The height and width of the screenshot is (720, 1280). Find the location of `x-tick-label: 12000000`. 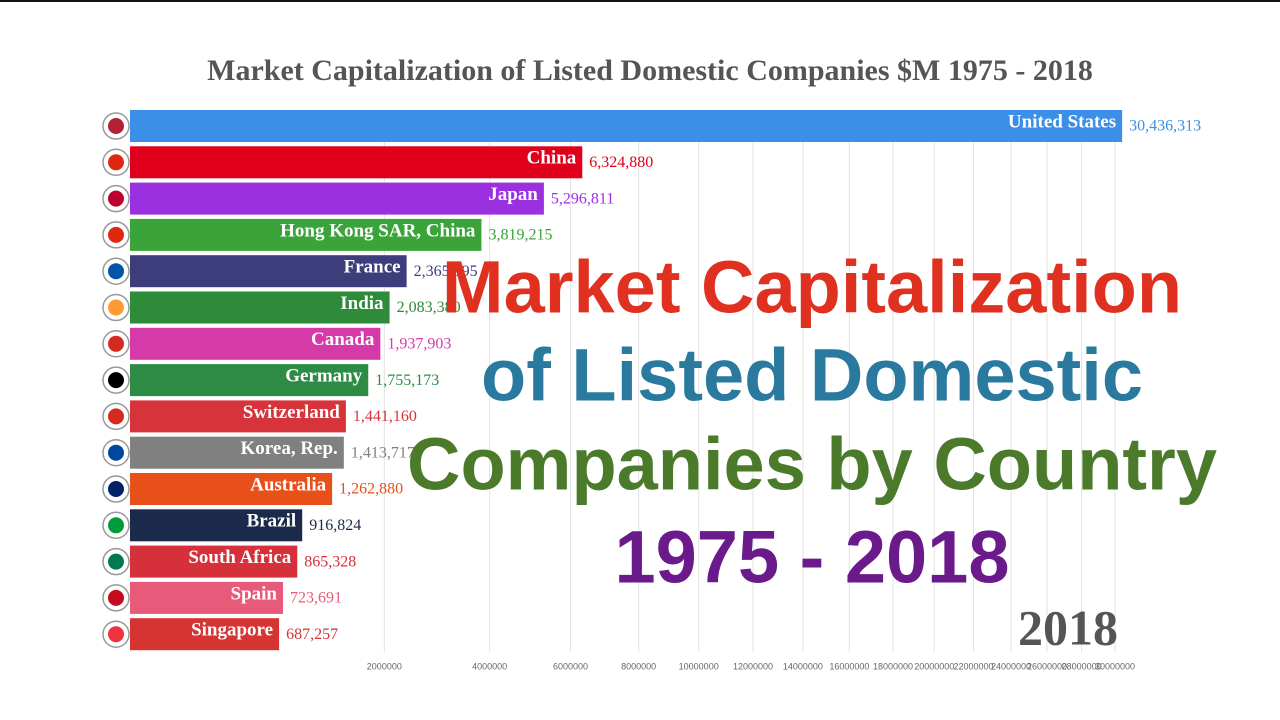

x-tick-label: 12000000 is located at coordinates (753, 666).